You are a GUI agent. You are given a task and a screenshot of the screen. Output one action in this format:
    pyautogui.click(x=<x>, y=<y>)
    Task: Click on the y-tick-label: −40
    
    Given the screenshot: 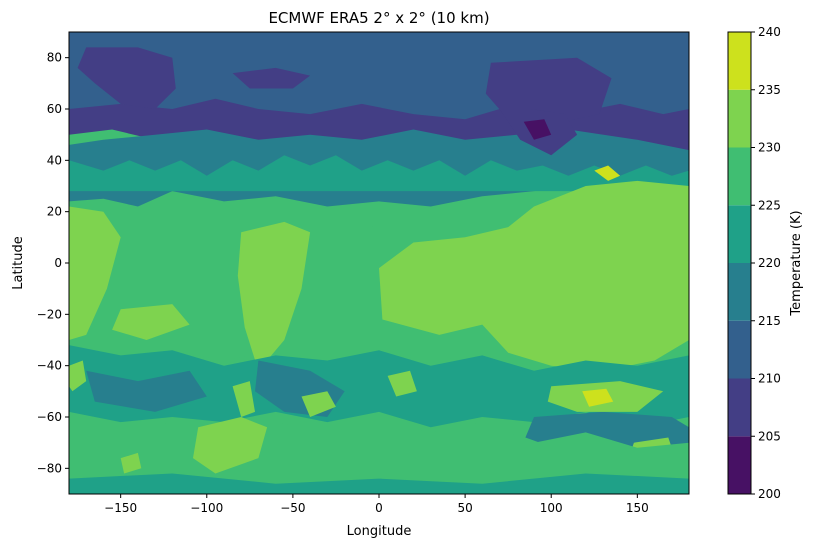 What is the action you would take?
    pyautogui.click(x=49, y=366)
    